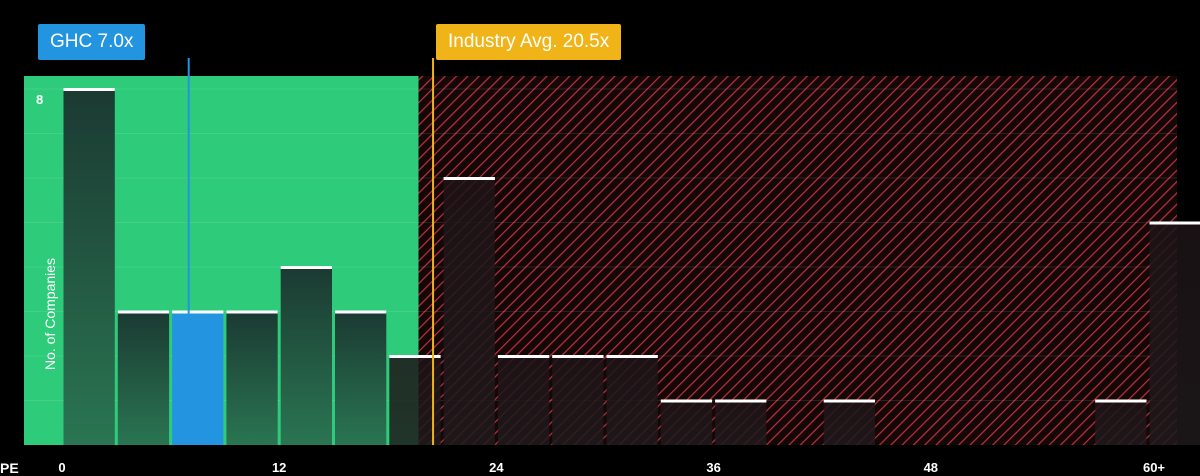  What do you see at coordinates (198, 378) in the screenshot?
I see `subject-bin-bar` at bounding box center [198, 378].